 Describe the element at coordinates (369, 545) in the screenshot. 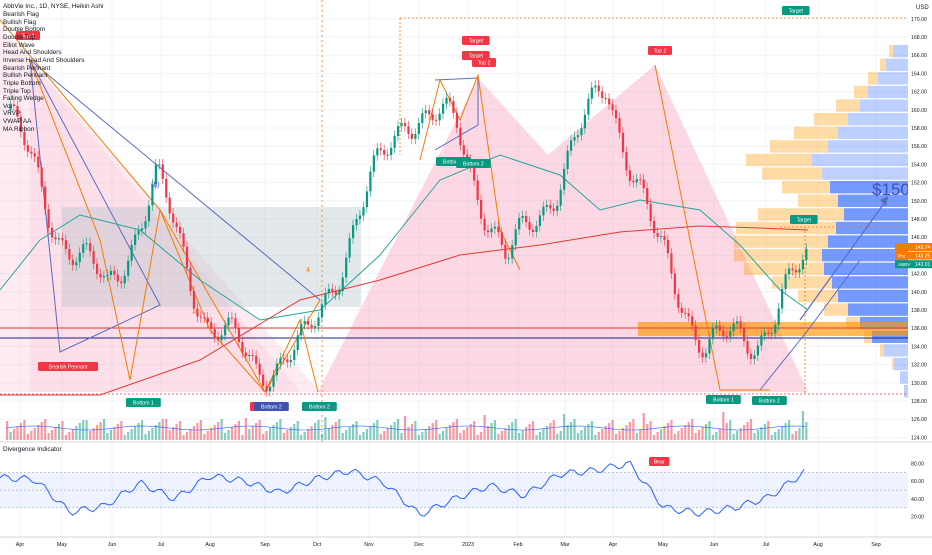

I see `x-tick-label: Nov` at that location.